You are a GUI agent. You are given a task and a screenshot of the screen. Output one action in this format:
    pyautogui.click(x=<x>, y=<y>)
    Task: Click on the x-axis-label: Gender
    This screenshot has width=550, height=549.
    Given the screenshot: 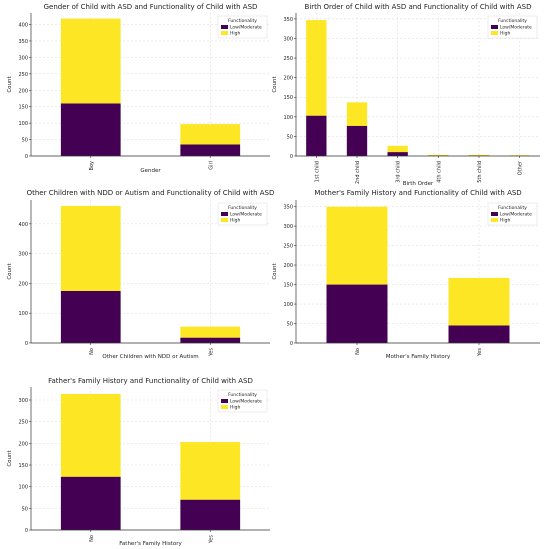 What is the action you would take?
    pyautogui.click(x=150, y=171)
    